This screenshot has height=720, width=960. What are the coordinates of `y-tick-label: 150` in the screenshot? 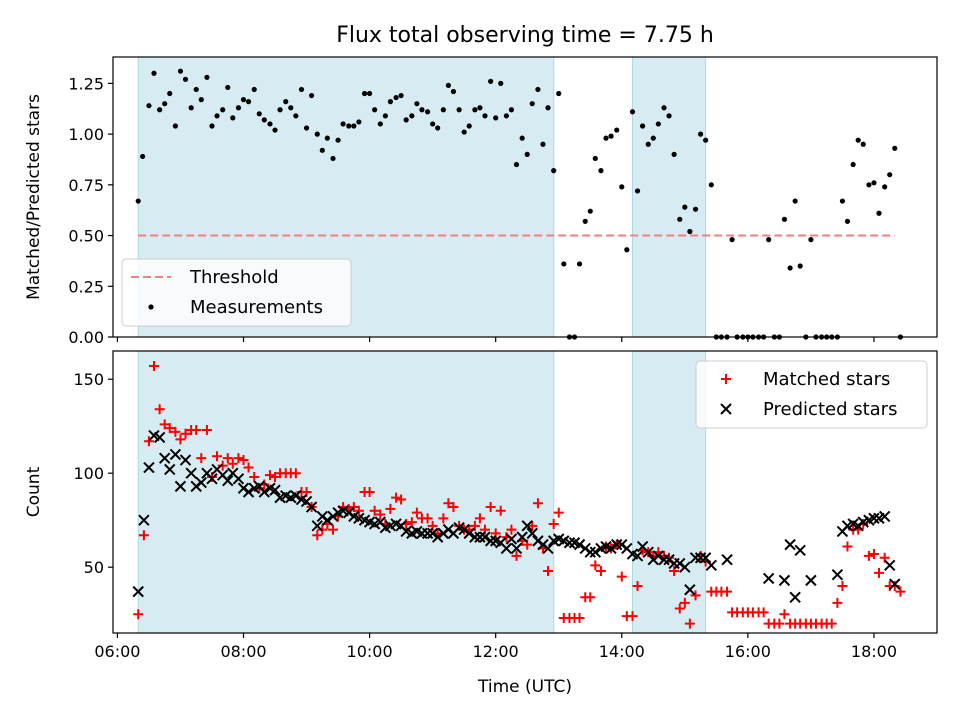 It's located at (88, 379).